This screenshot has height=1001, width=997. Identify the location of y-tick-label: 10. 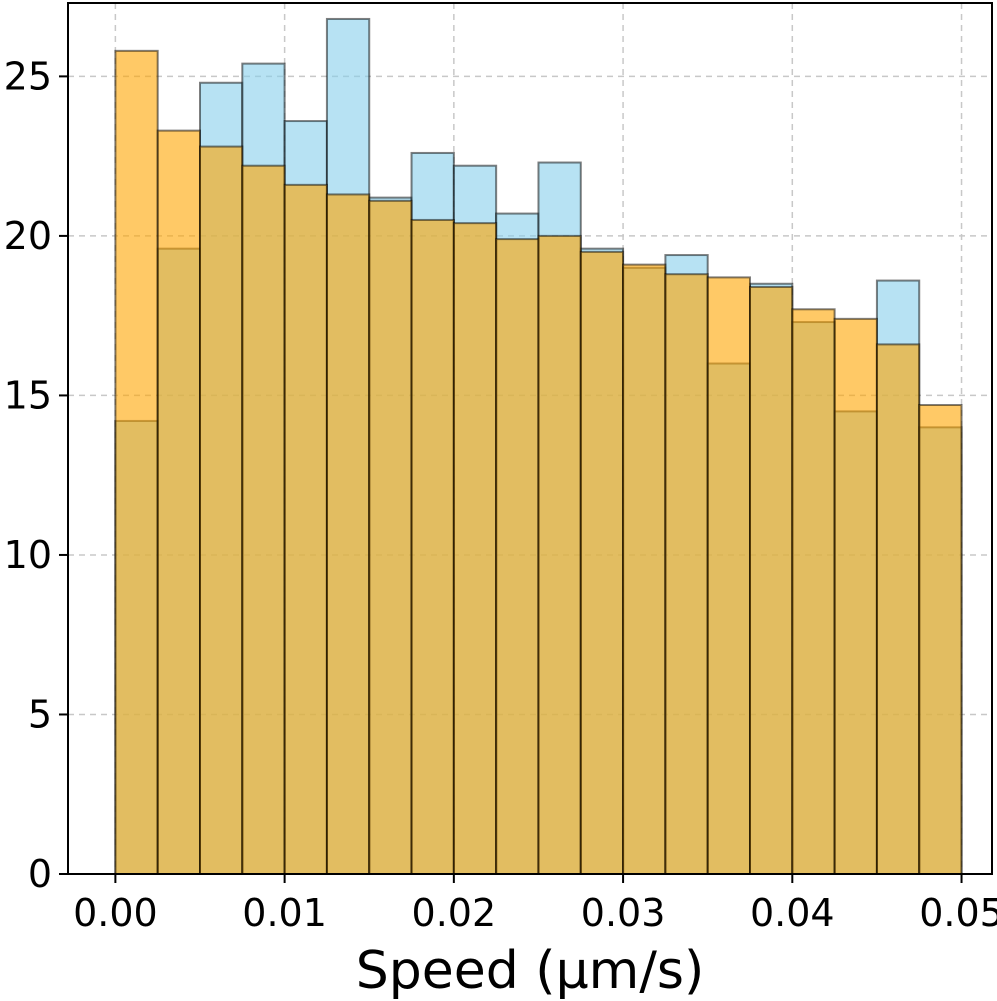
(28, 555).